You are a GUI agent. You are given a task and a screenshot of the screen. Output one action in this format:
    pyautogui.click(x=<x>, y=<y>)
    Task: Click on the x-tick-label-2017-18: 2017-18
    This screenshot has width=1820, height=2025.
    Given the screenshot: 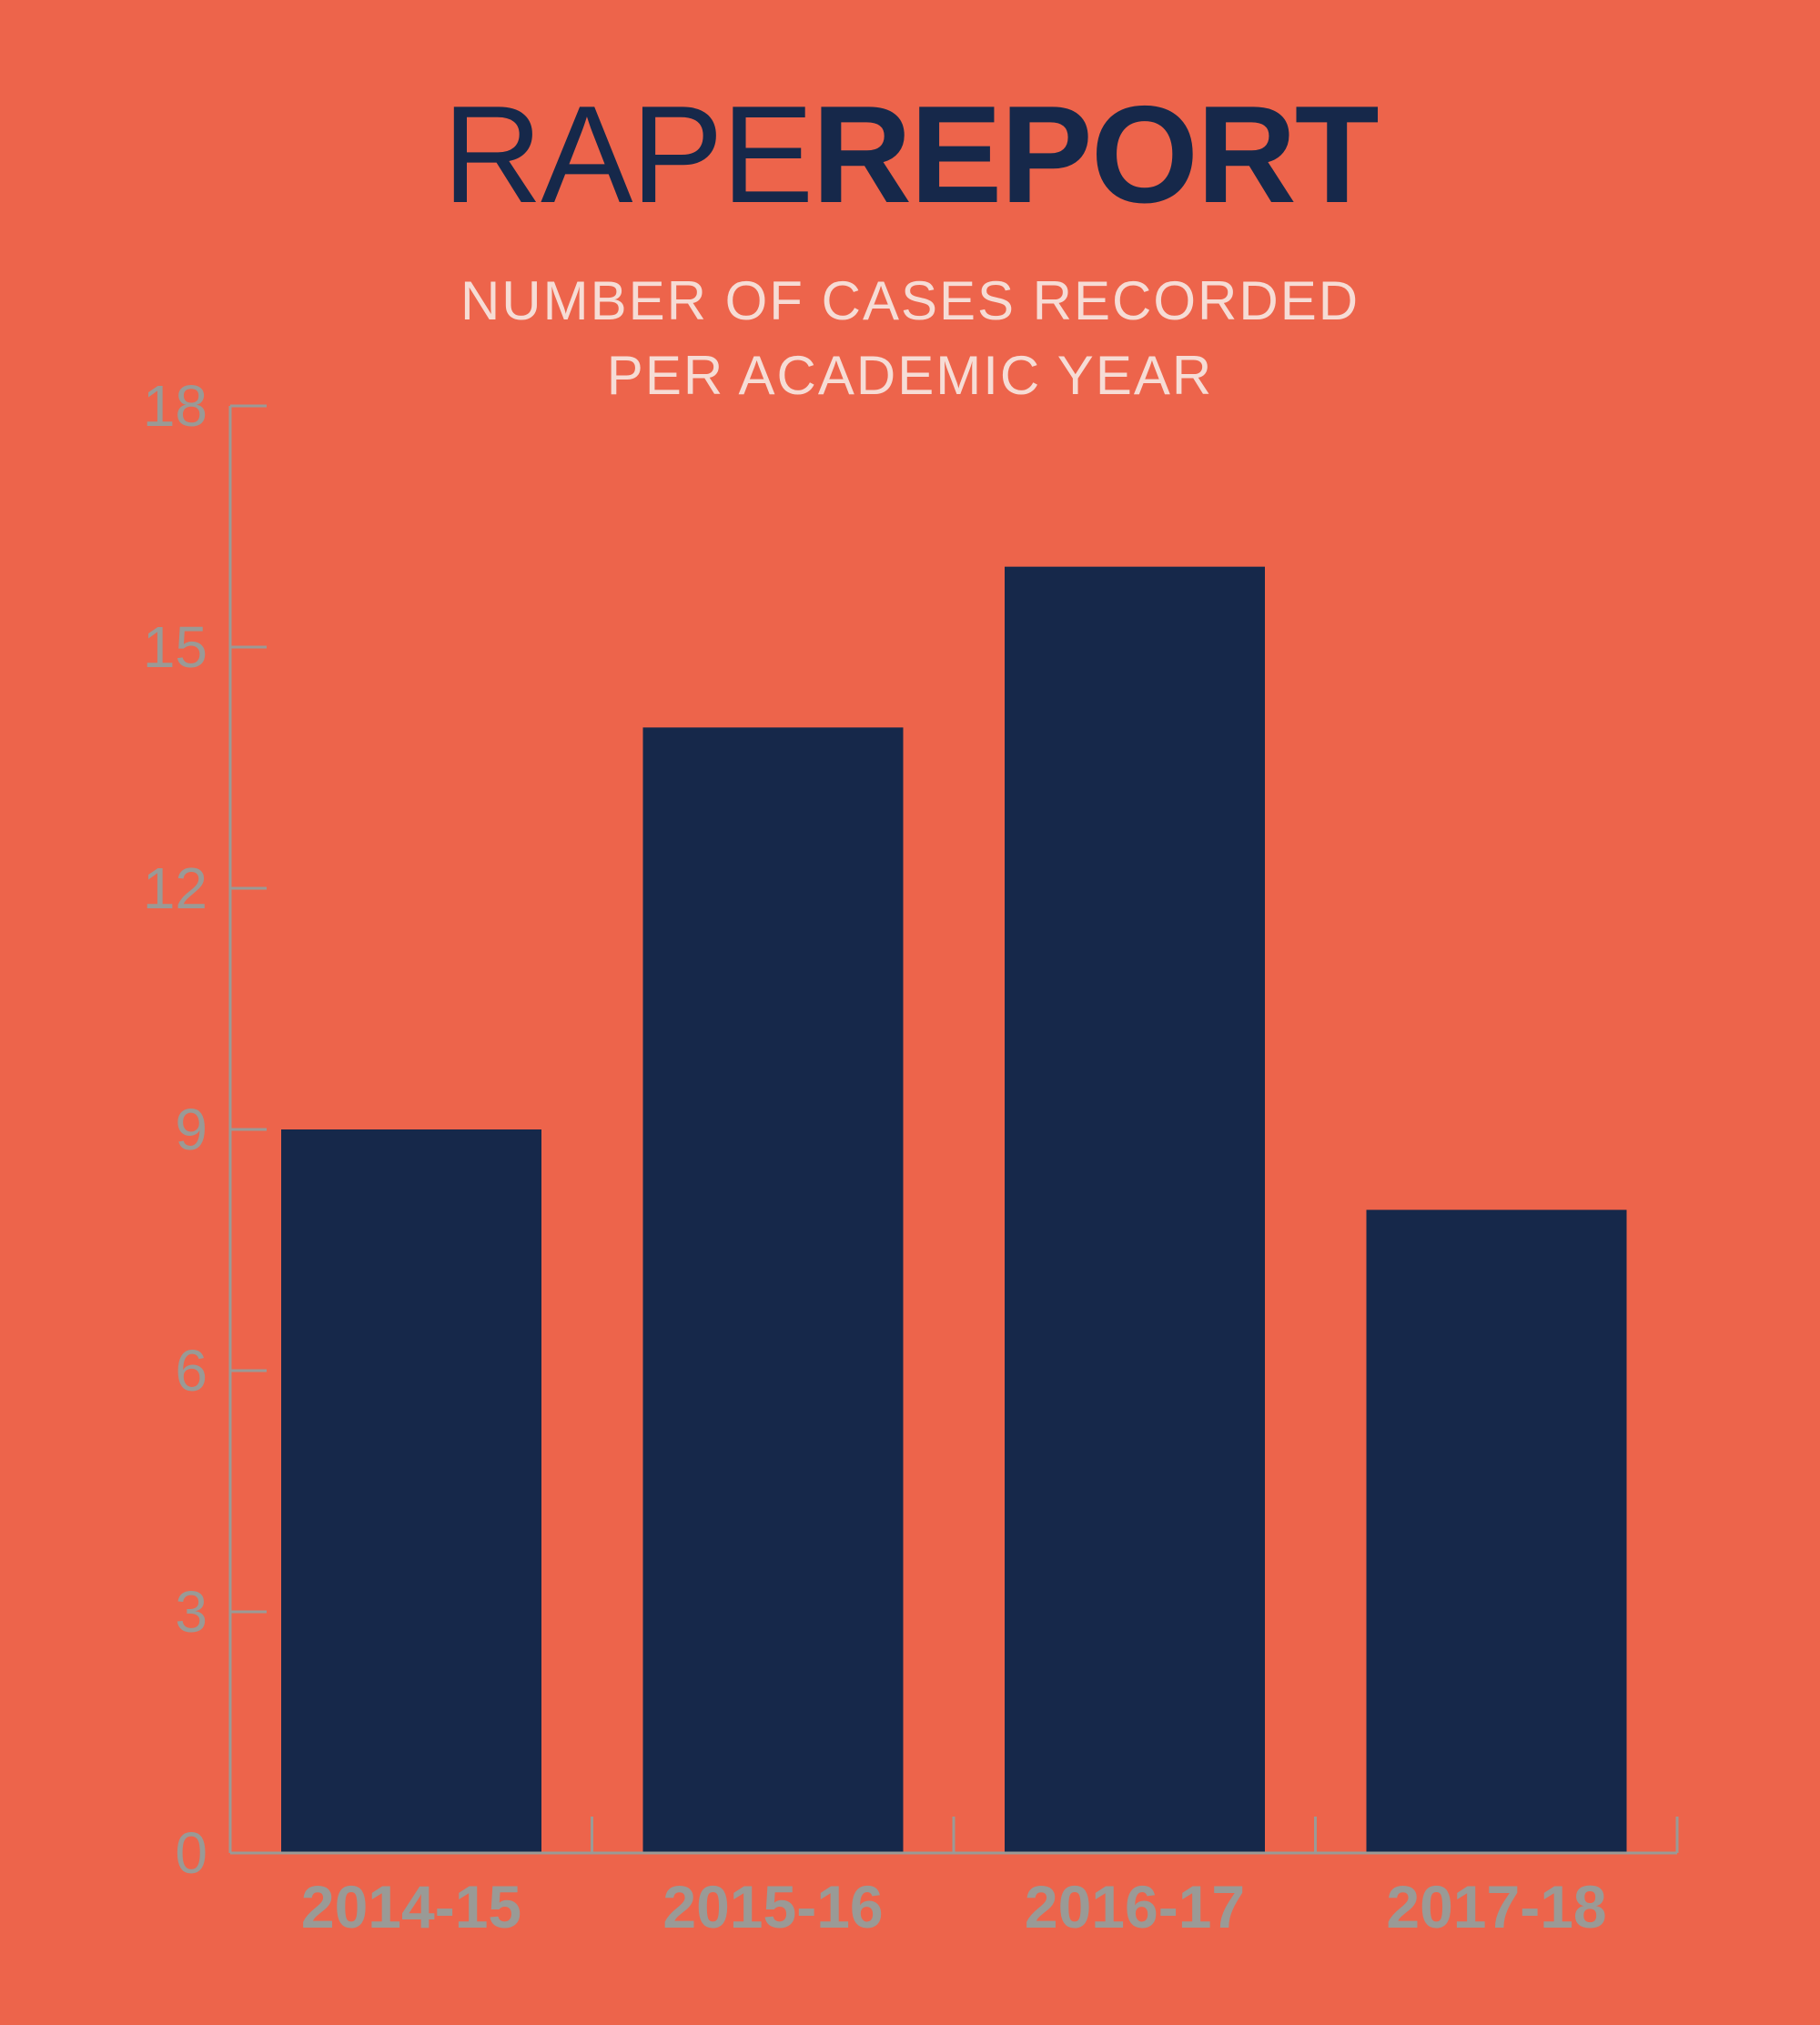 What is the action you would take?
    pyautogui.click(x=1496, y=1906)
    